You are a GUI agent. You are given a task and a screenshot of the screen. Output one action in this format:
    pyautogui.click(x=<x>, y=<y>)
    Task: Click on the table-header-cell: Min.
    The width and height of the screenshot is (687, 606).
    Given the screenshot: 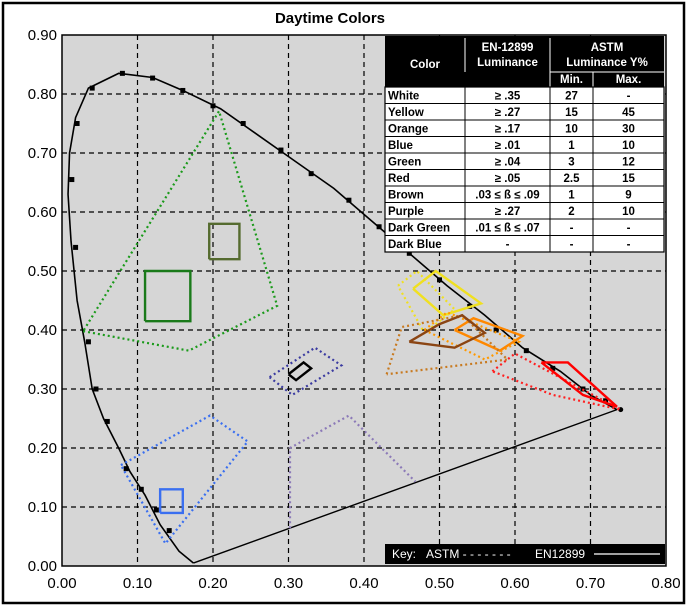 What is the action you would take?
    pyautogui.click(x=571, y=80)
    